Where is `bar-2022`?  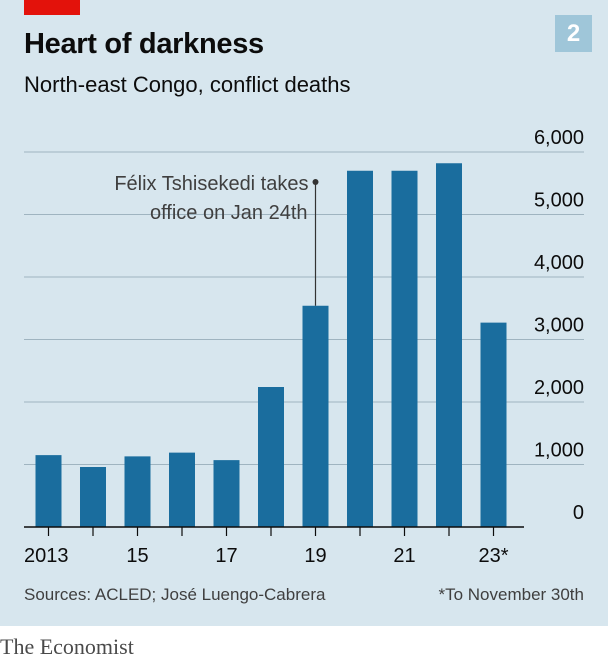 bar-2022 is located at coordinates (449, 345).